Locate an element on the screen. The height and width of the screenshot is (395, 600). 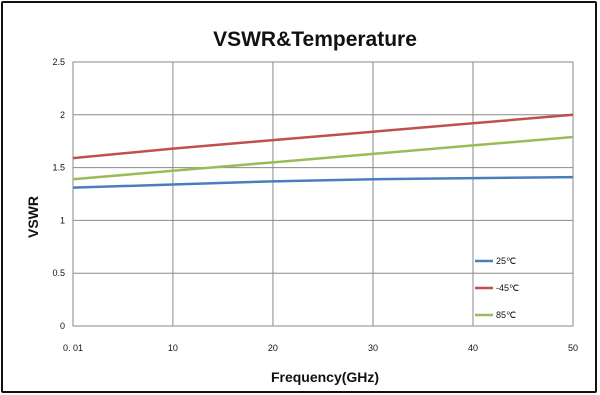
y-tick-label: 2 is located at coordinates (62, 115).